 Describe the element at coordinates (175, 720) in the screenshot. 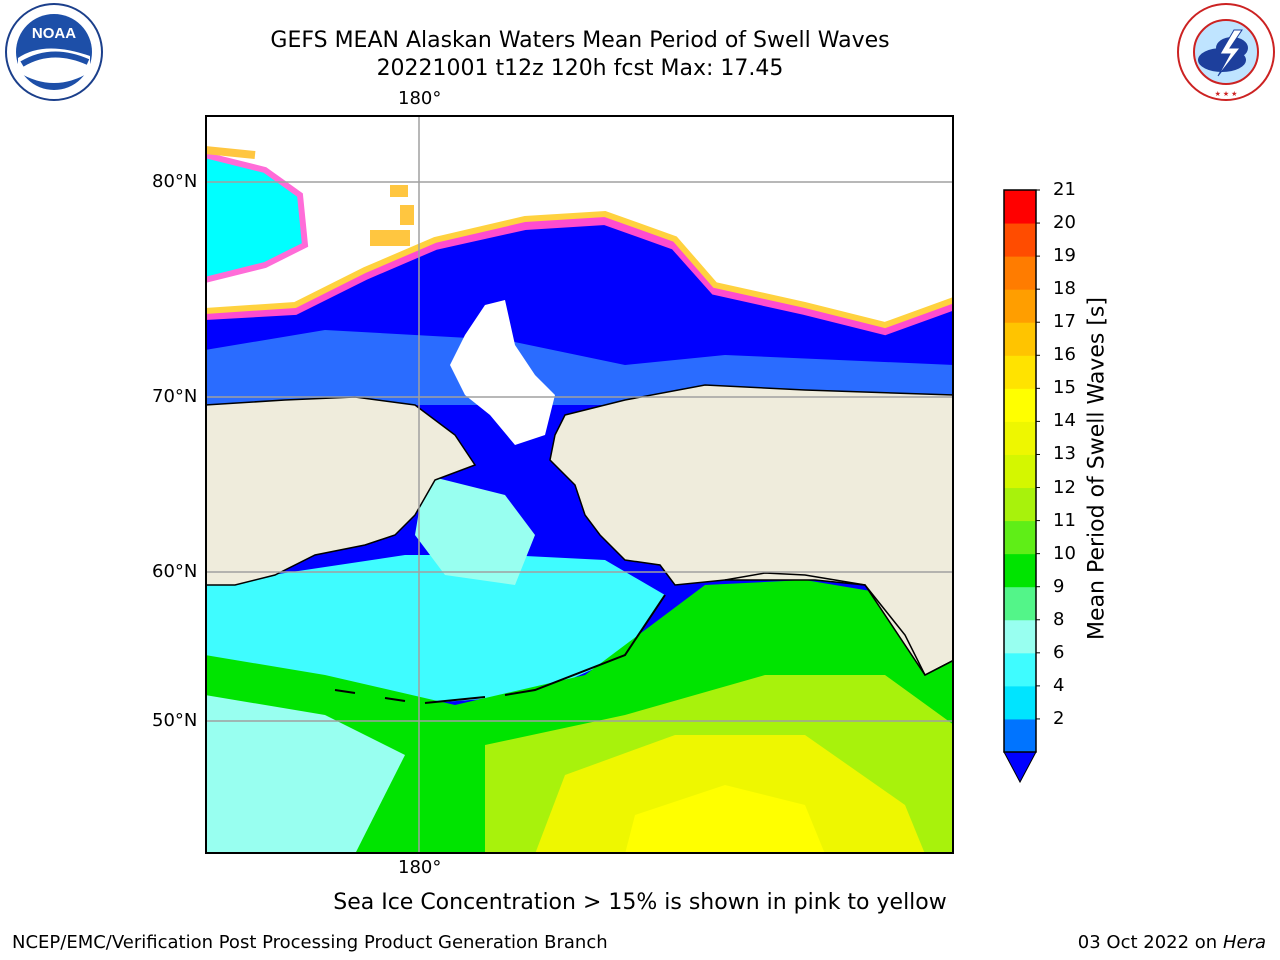

I see `lat-label-50: 50°N` at that location.